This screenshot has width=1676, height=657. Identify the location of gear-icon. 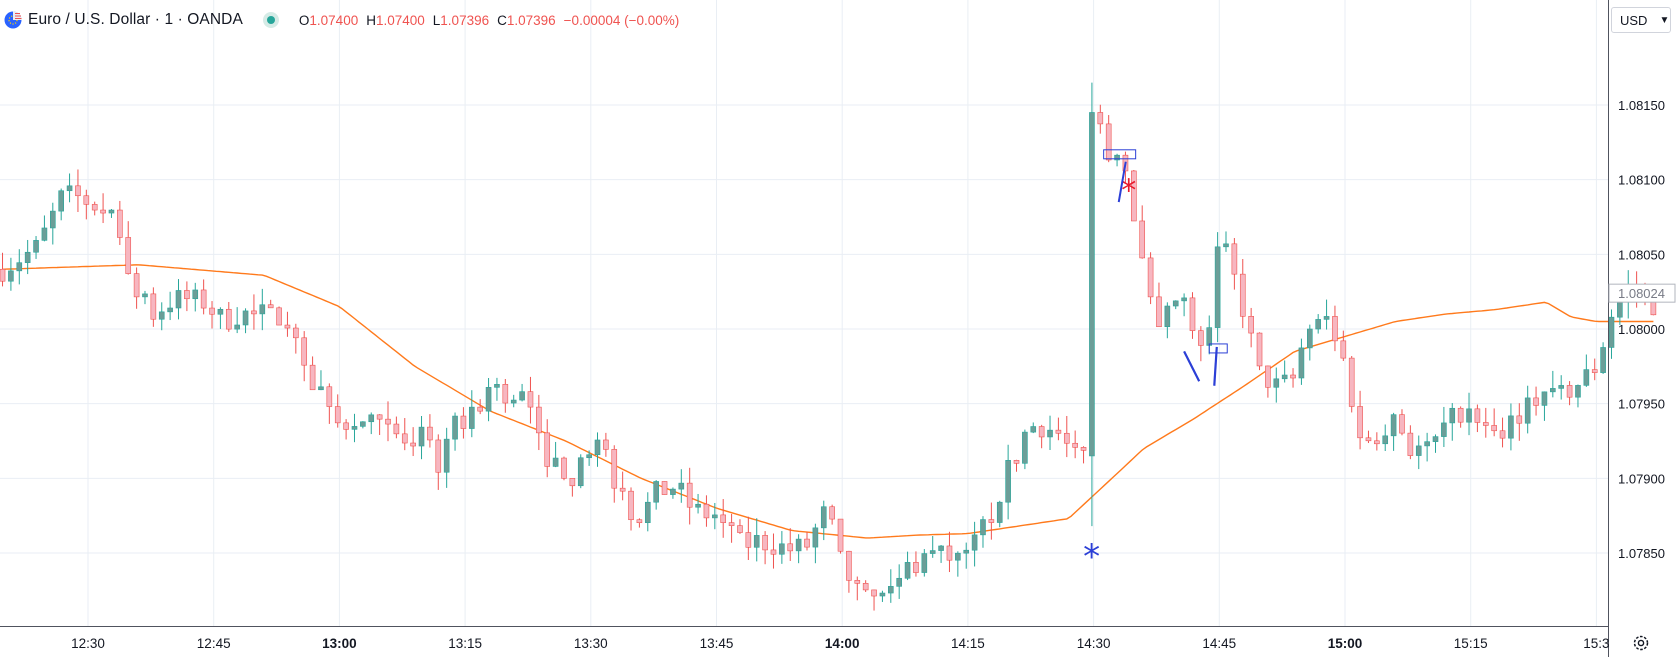
(1641, 643).